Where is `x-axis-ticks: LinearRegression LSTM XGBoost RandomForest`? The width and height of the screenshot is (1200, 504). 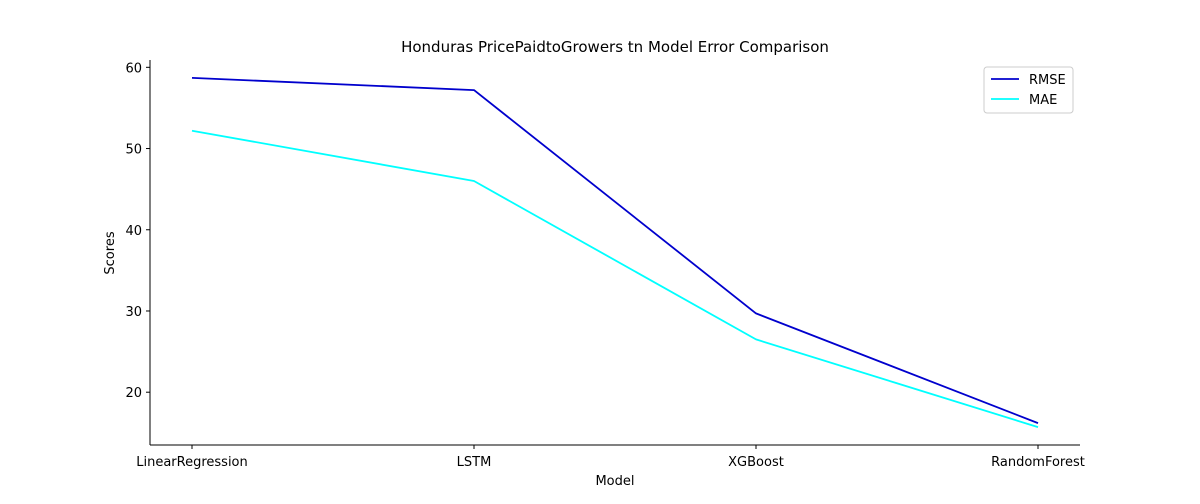
x-axis-ticks: LinearRegression LSTM XGBoost RandomForest is located at coordinates (610, 457).